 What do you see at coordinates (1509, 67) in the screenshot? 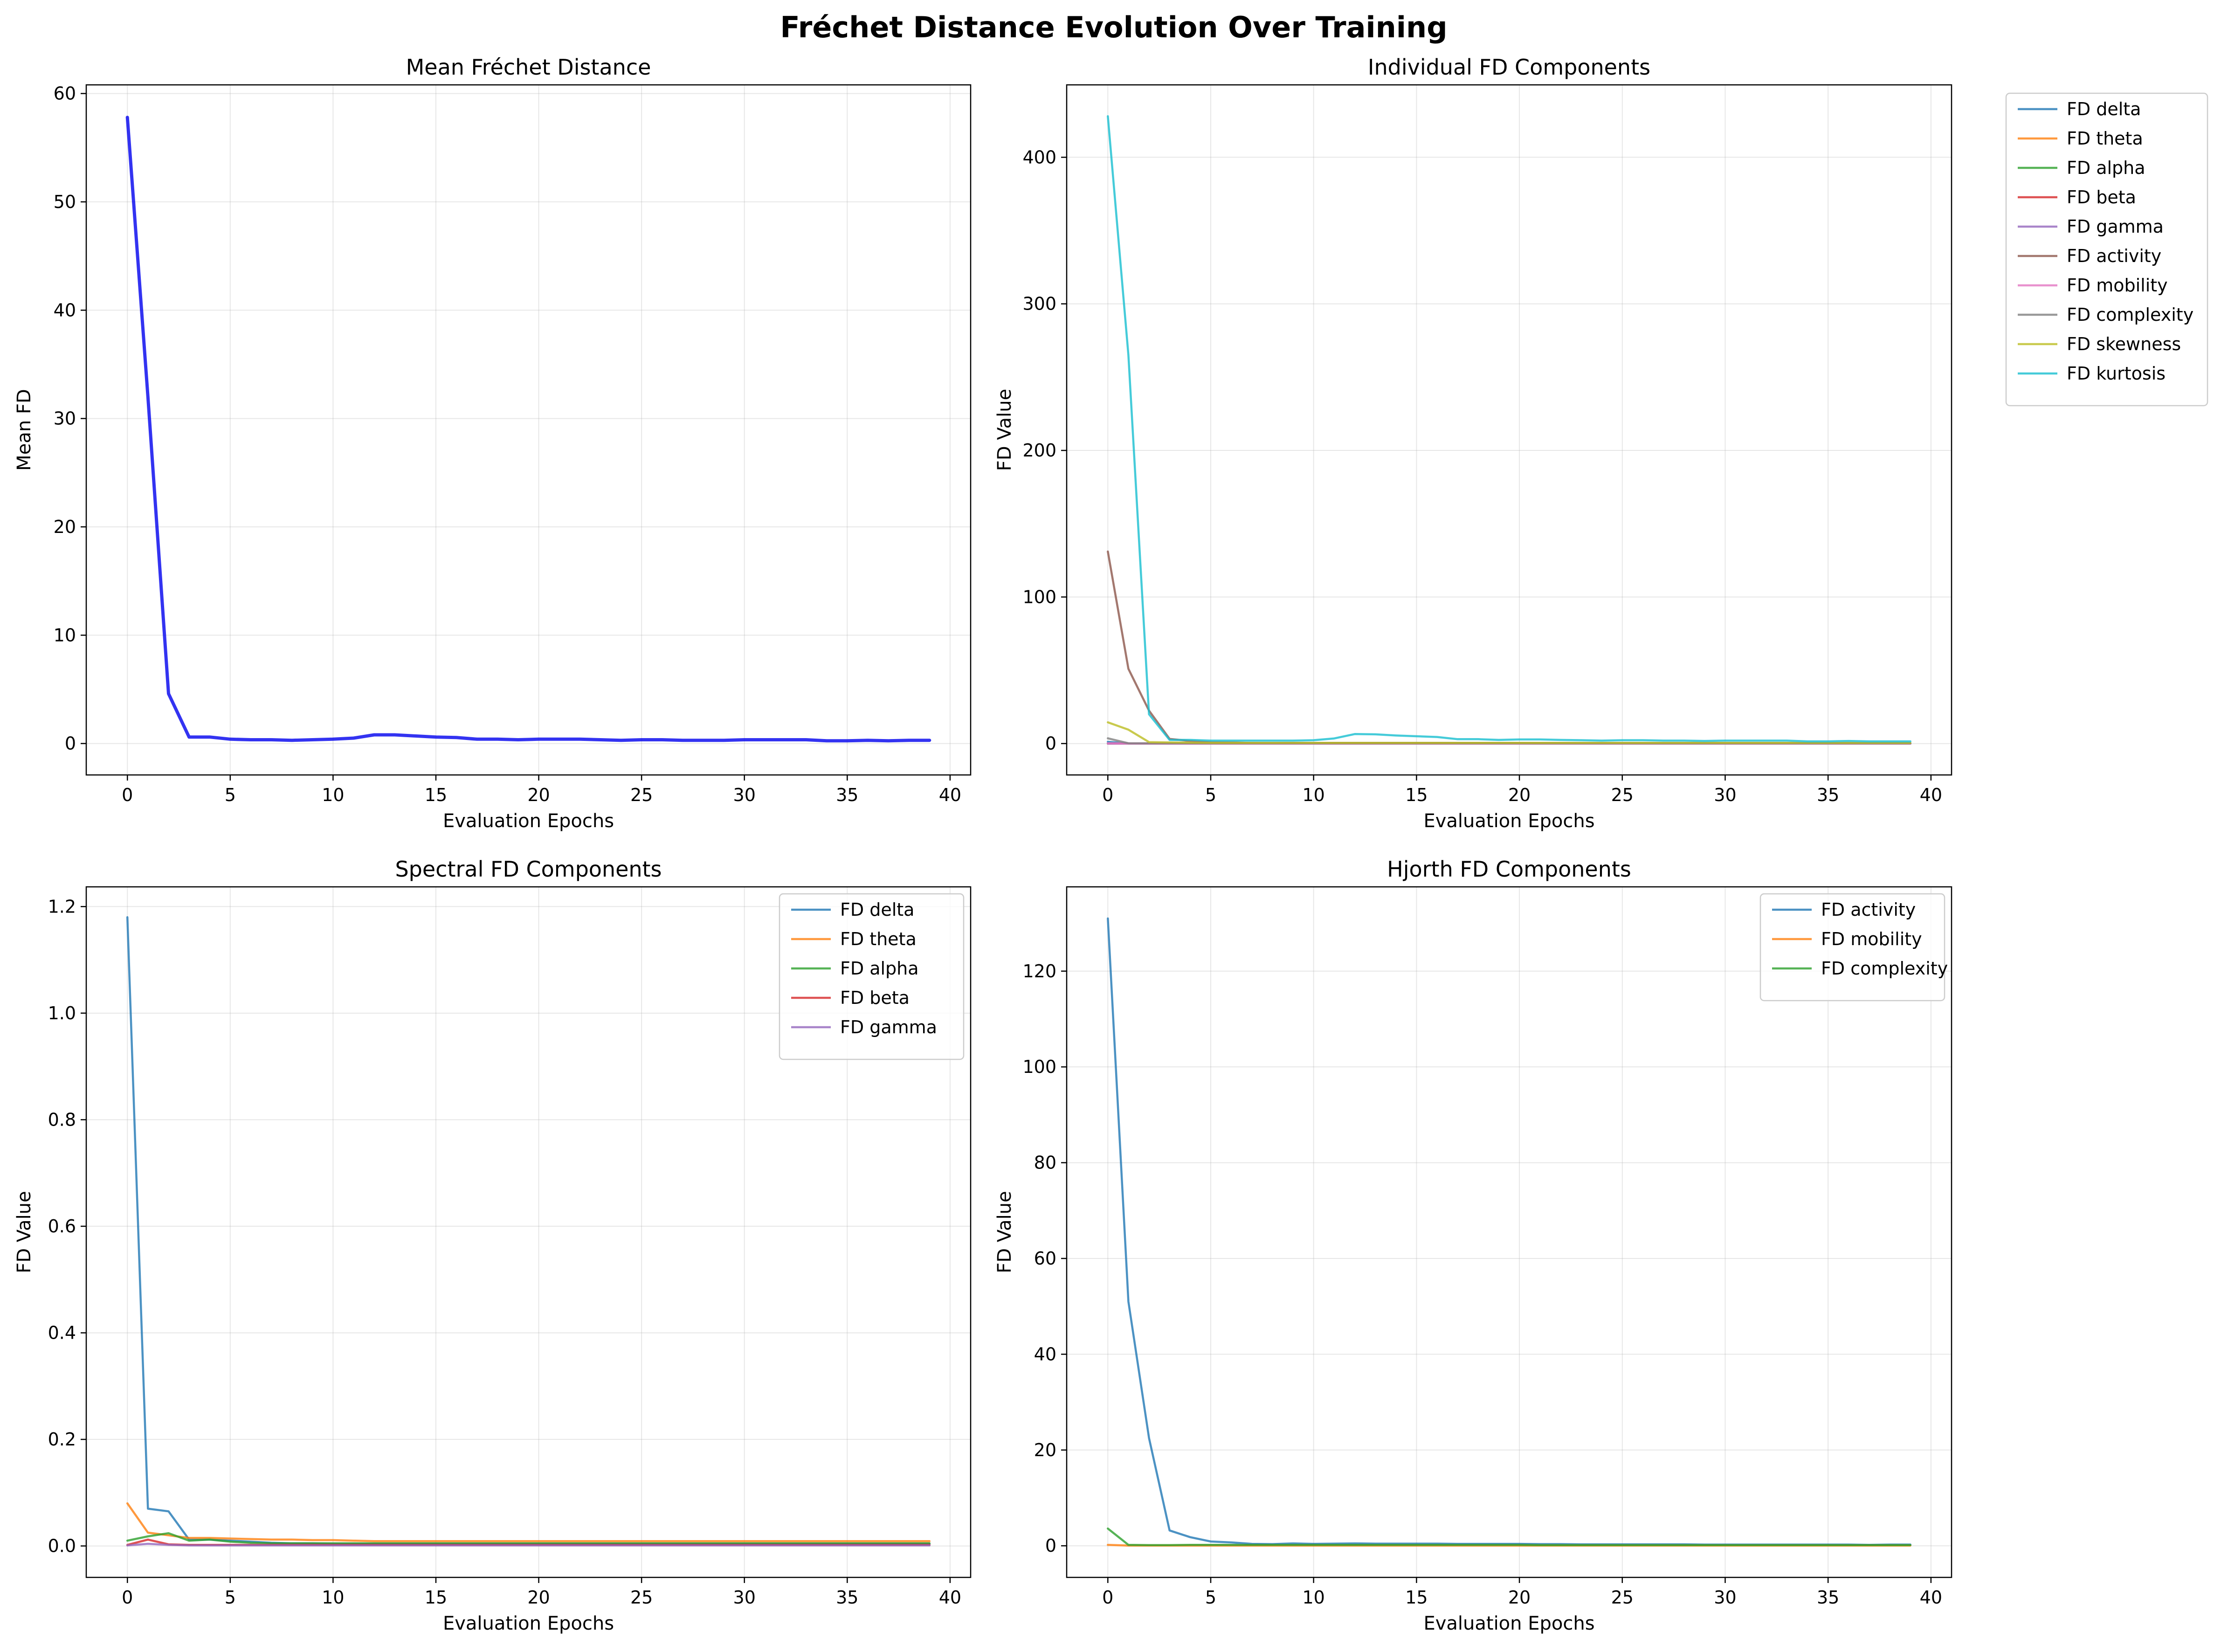
I see `panel-title: Individual FD Components` at bounding box center [1509, 67].